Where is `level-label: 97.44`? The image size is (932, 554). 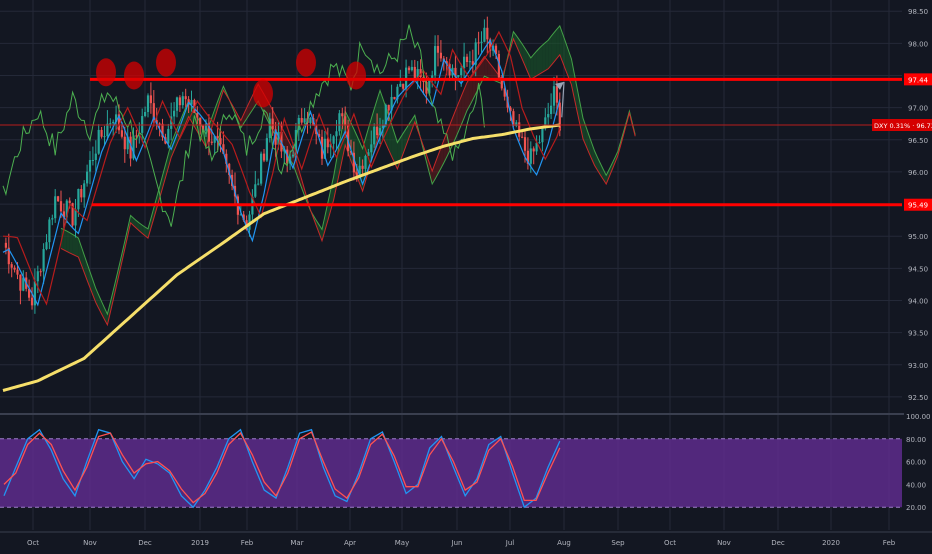 level-label: 97.44 is located at coordinates (918, 80).